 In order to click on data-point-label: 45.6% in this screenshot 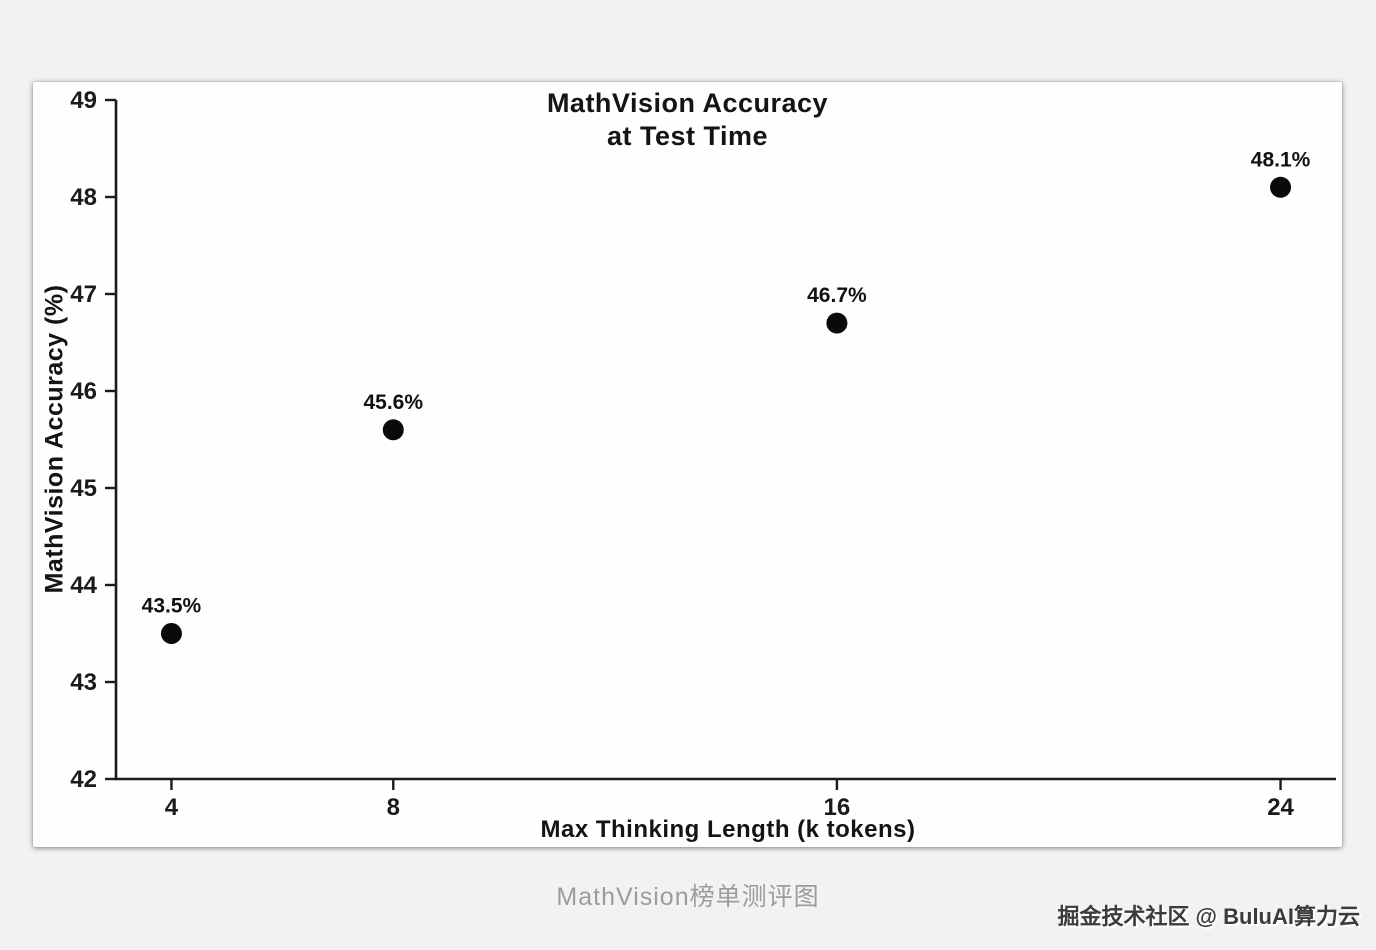, I will do `click(393, 402)`.